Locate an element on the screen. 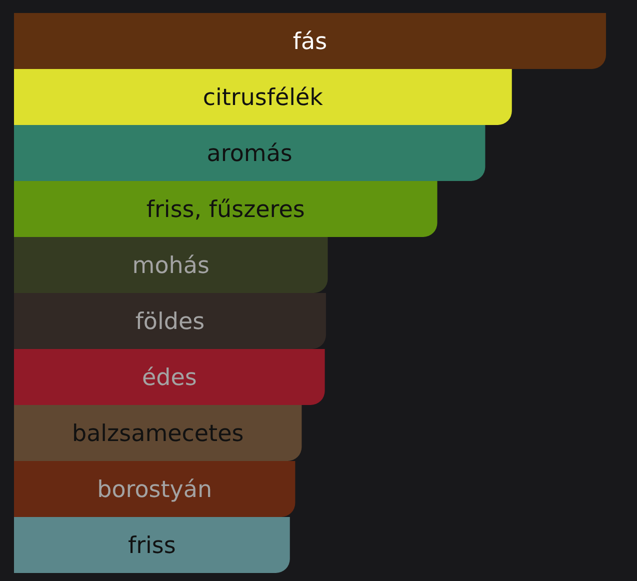 The width and height of the screenshot is (637, 581). y-tick-label: földes is located at coordinates (170, 322).